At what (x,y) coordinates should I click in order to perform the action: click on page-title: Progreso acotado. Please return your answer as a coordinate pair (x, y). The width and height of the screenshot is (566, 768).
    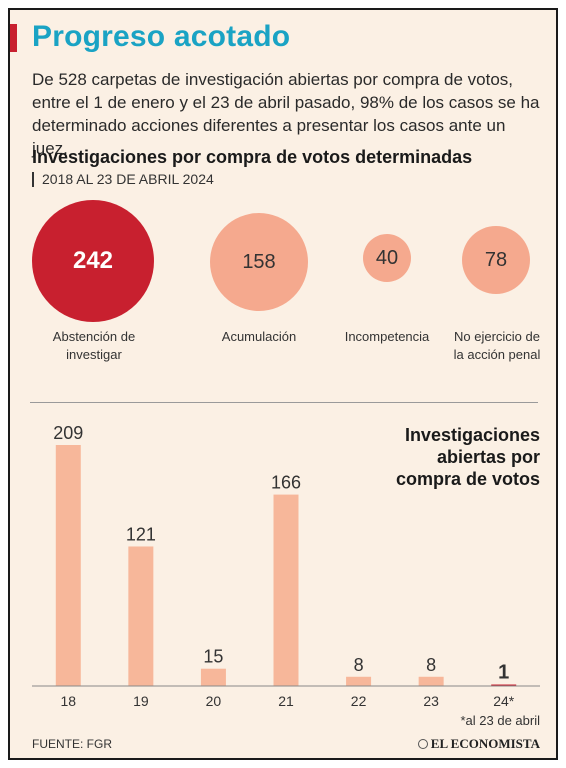
    Looking at the image, I should click on (161, 36).